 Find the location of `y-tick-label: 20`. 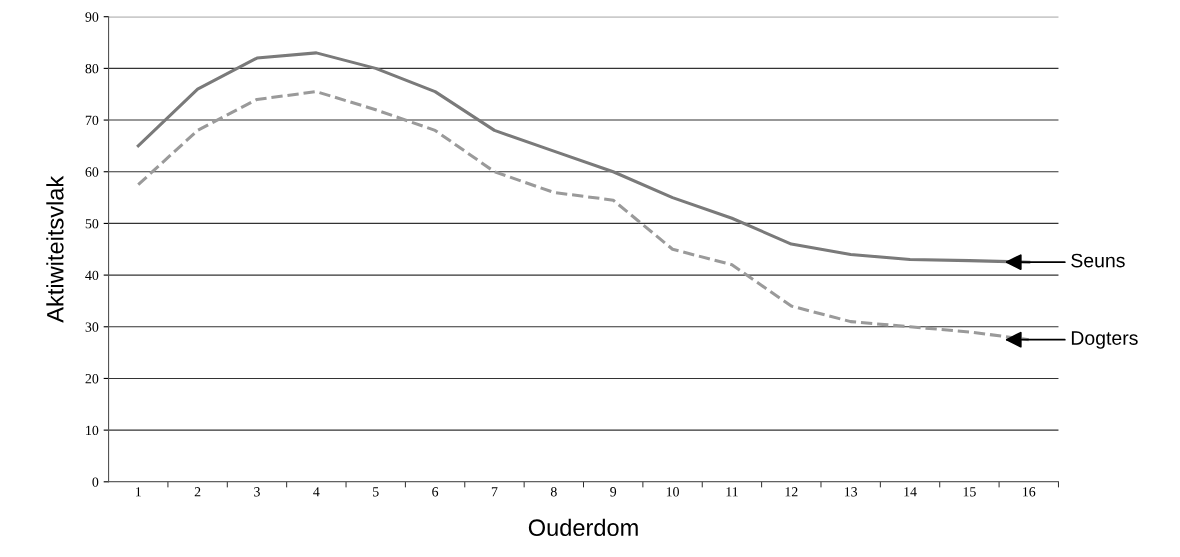

y-tick-label: 20 is located at coordinates (92, 379).